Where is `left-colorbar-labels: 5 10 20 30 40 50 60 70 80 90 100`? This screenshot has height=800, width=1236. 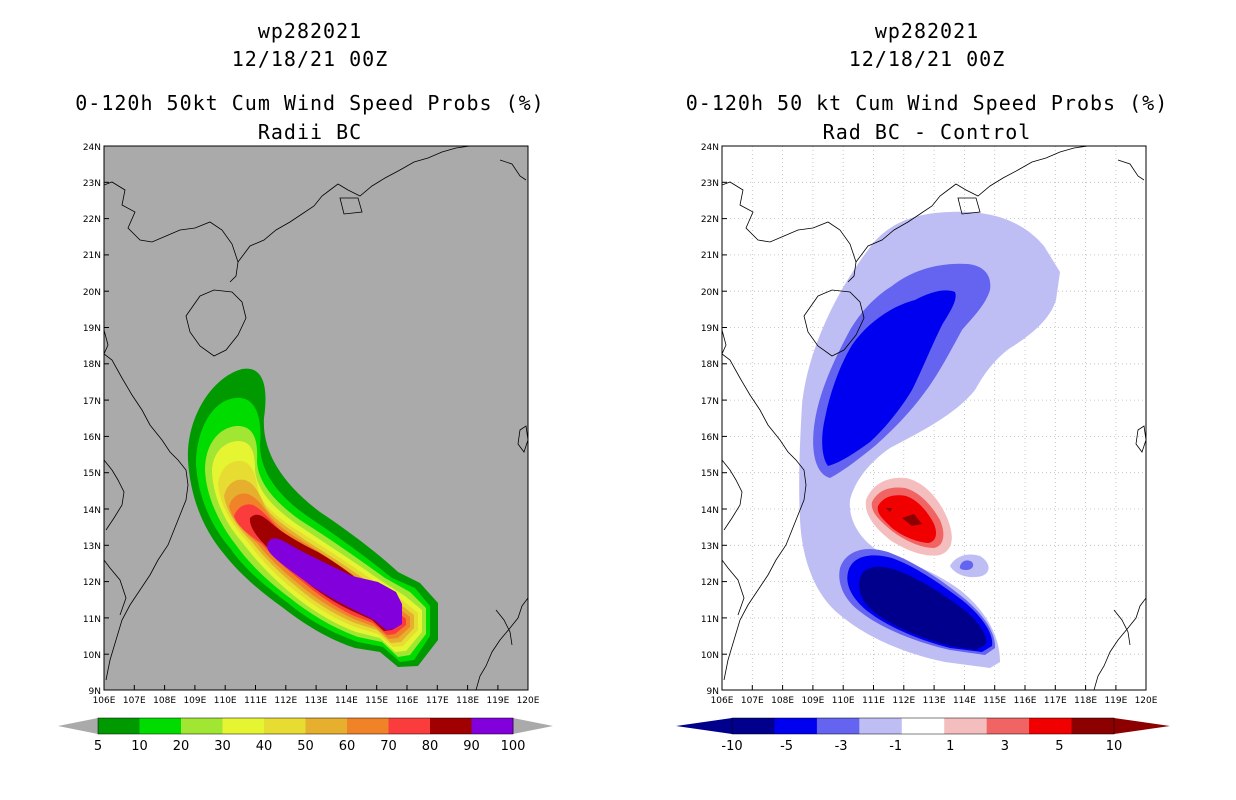
left-colorbar-labels: 5 10 20 30 40 50 60 70 80 90 100 is located at coordinates (310, 746).